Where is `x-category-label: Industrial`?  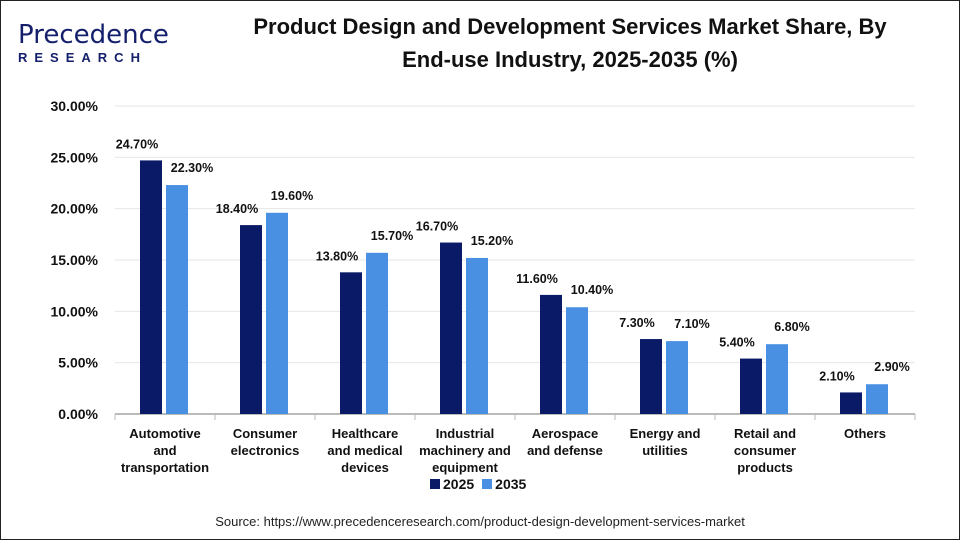
x-category-label: Industrial is located at coordinates (465, 433).